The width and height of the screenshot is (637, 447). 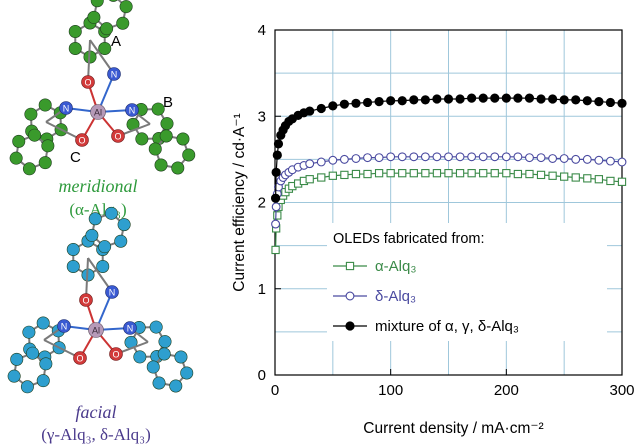 What do you see at coordinates (467, 282) in the screenshot?
I see `legend-background` at bounding box center [467, 282].